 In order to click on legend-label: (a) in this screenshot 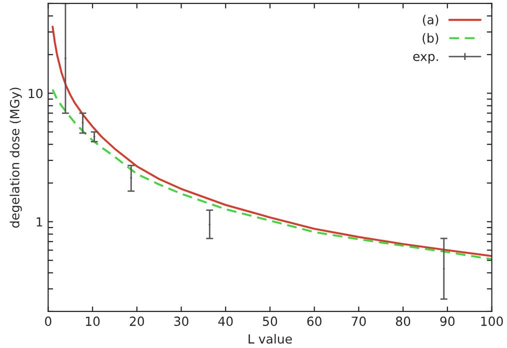, I will do `click(430, 20)`.